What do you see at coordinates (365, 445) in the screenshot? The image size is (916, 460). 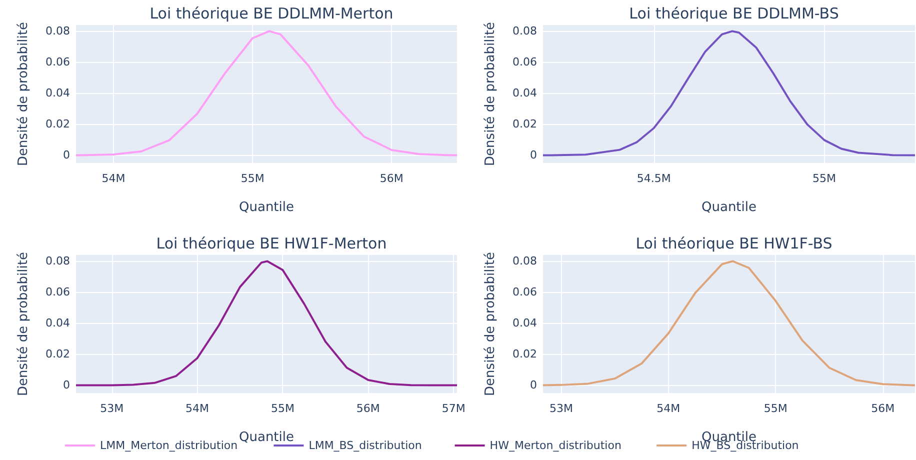 I see `legend-label: LMM_BS_distribution` at bounding box center [365, 445].